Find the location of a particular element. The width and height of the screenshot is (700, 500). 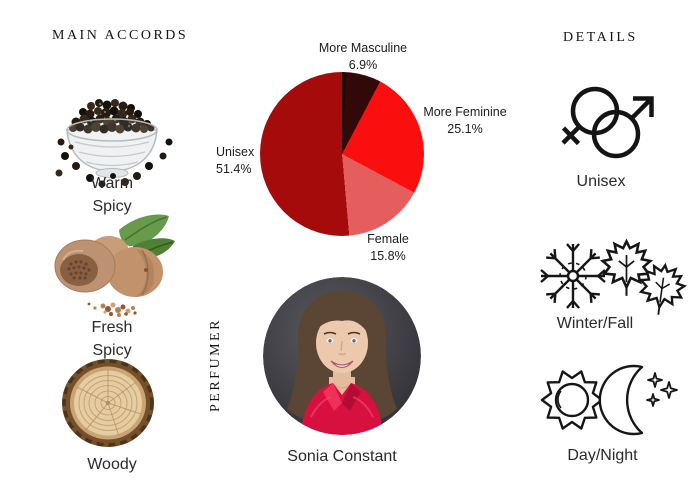

gender-pie is located at coordinates (342, 154).